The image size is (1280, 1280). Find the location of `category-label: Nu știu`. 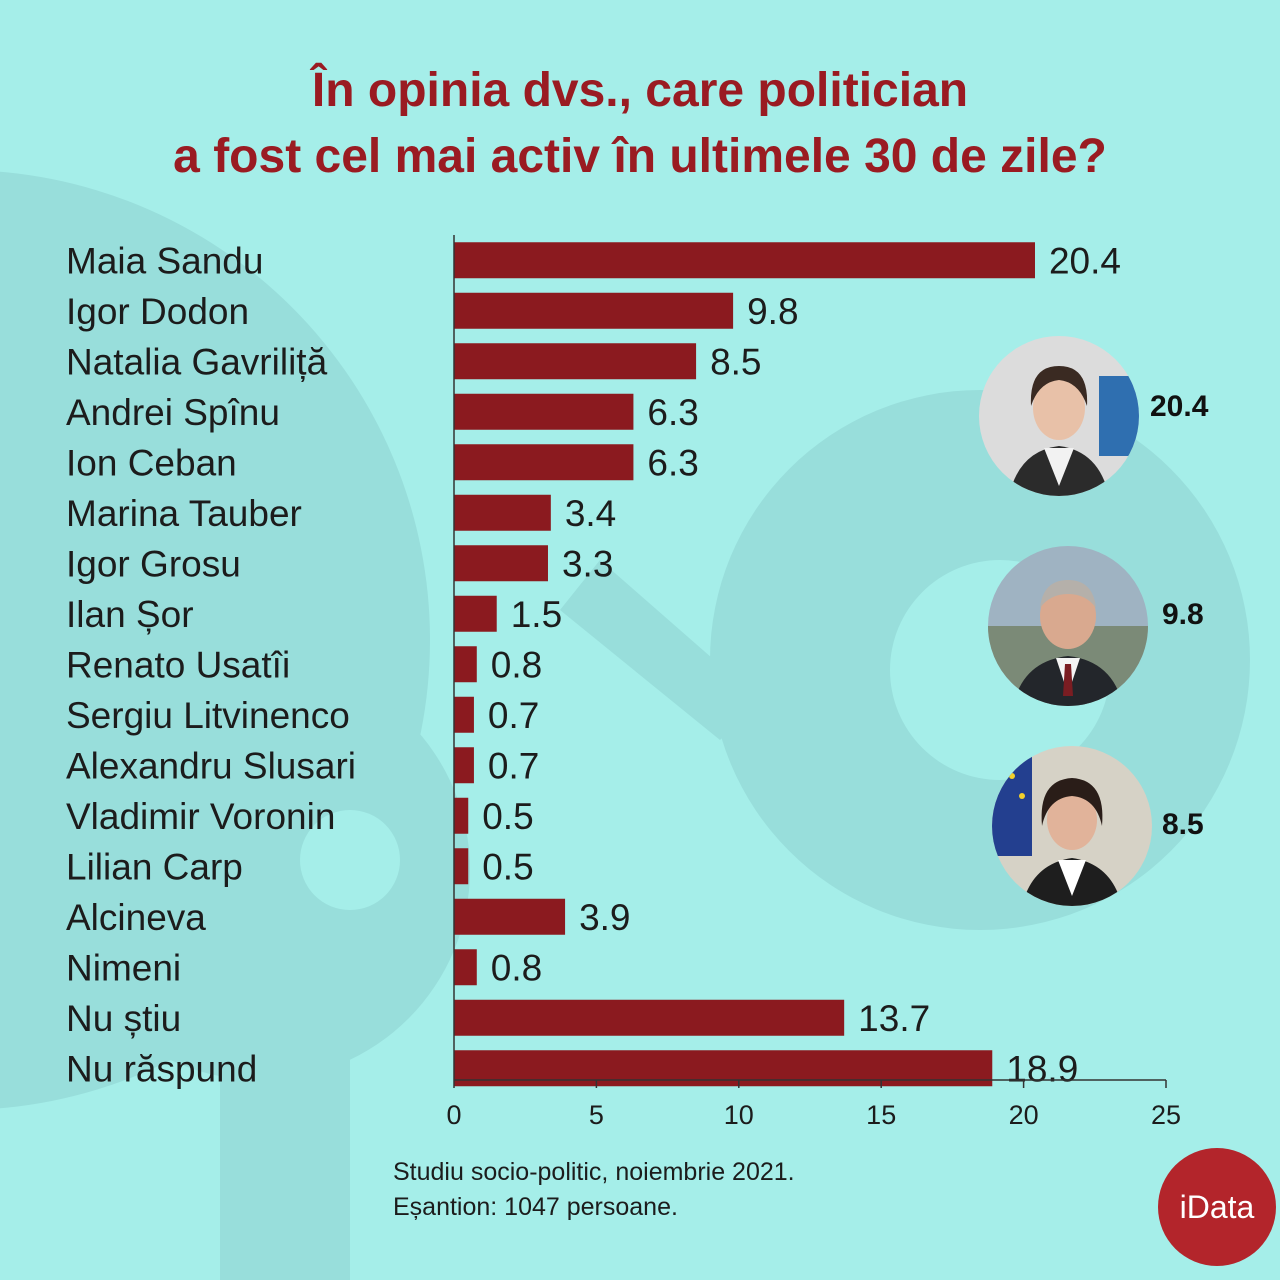

category-label: Nu știu is located at coordinates (123, 1018).